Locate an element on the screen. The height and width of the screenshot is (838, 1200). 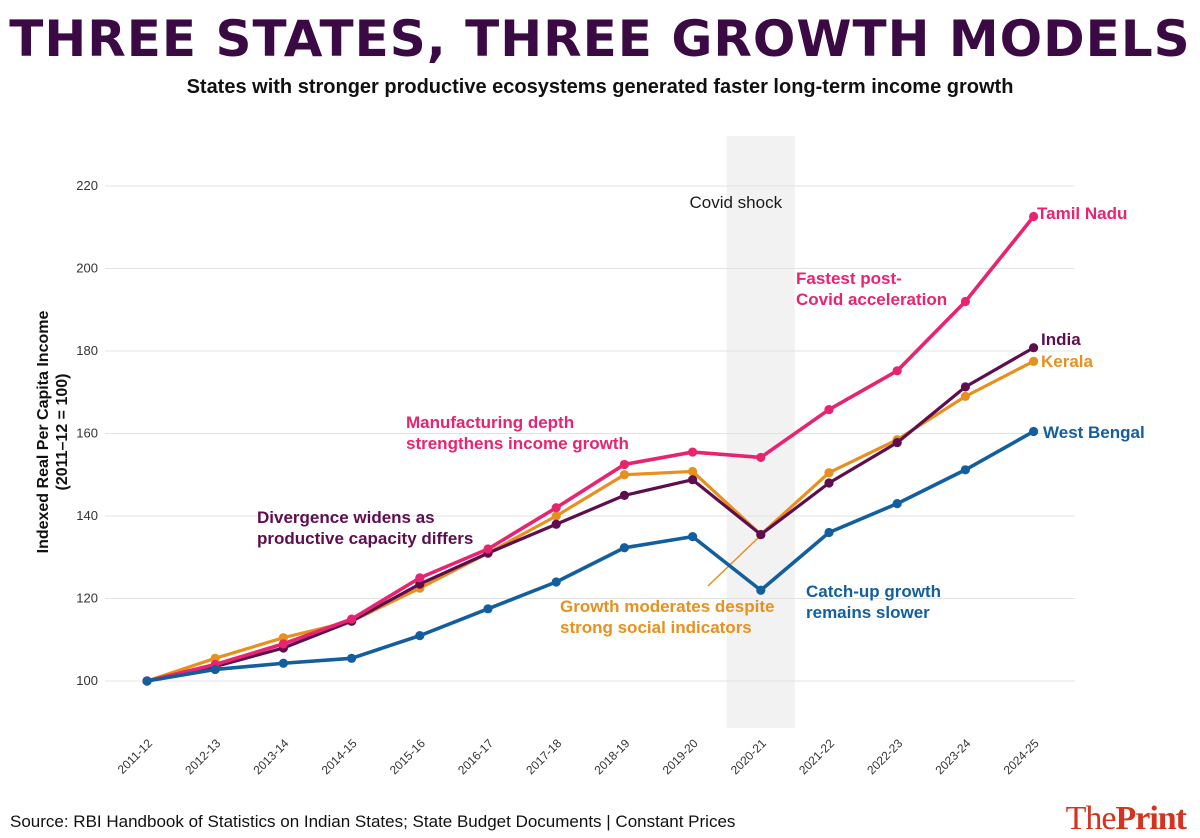
series-label-india: India is located at coordinates (1061, 339).